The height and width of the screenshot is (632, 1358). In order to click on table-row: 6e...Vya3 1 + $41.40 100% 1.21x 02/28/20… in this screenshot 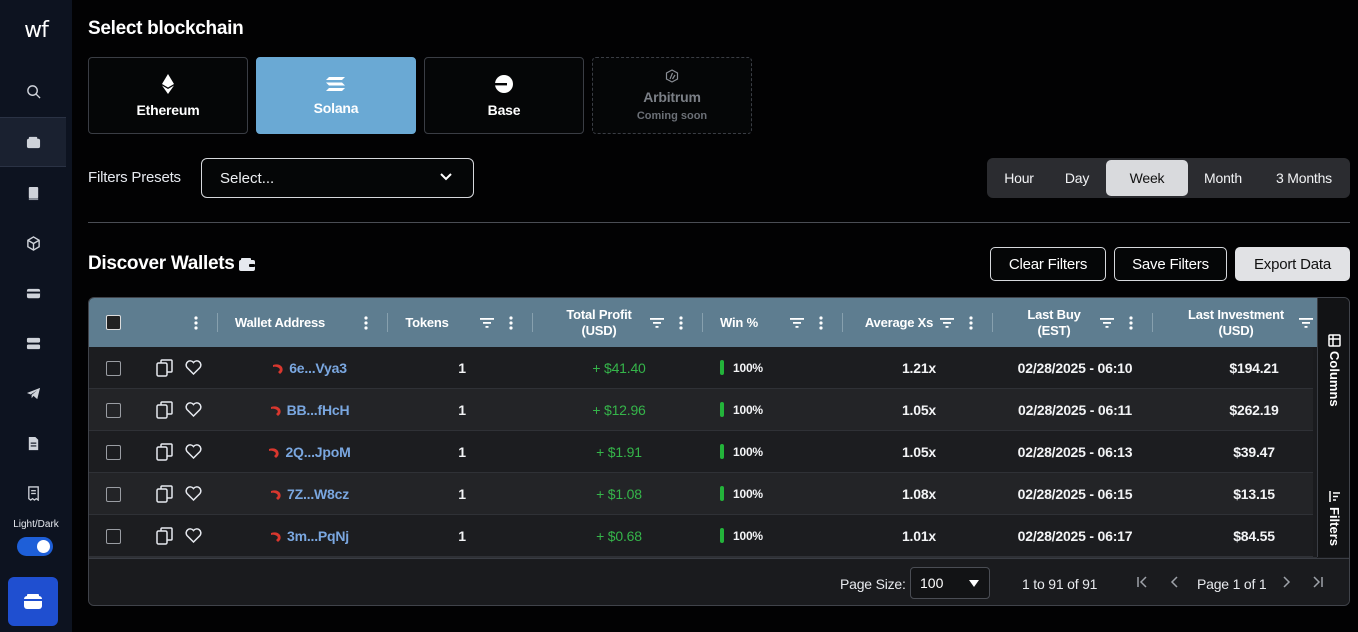, I will do `click(701, 368)`.